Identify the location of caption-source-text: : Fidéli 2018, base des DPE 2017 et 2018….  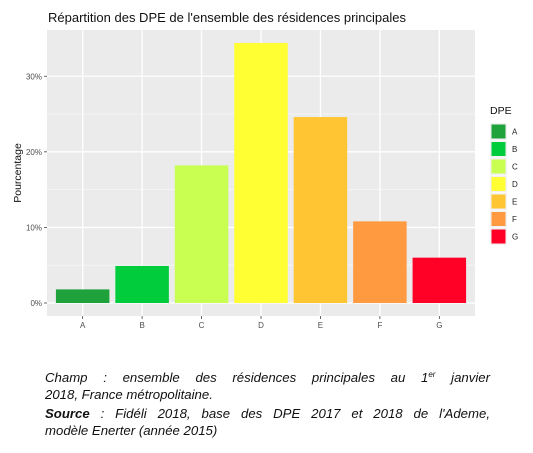
(289, 413).